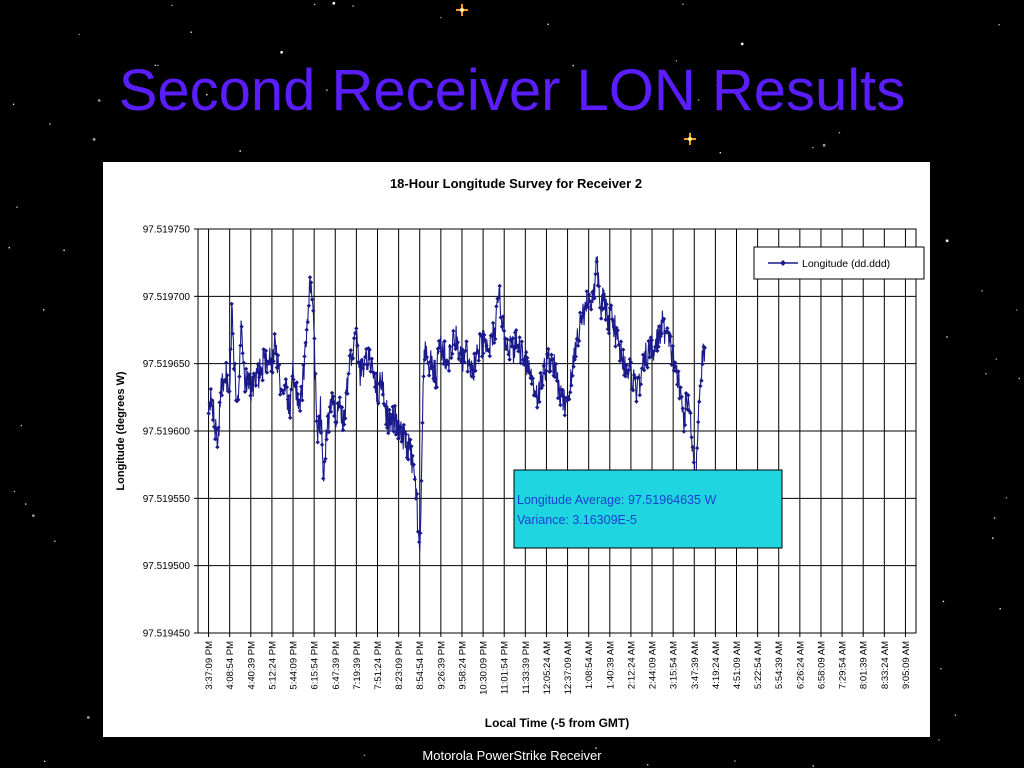  I want to click on x-tick-label: 6:58:09 AM, so click(821, 665).